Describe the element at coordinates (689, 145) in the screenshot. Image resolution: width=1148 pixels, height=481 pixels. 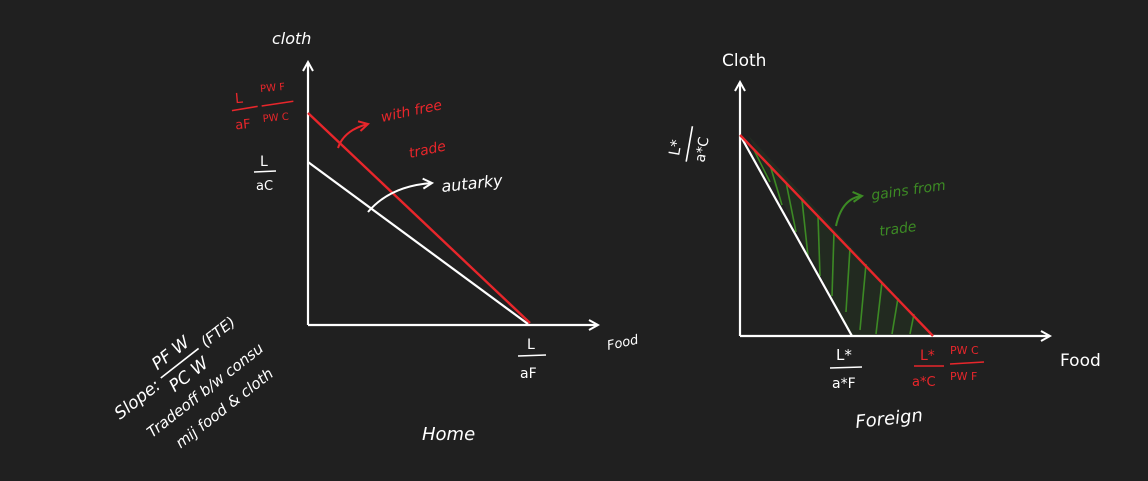
I see `foreign-y-intercept: L* a*C` at that location.